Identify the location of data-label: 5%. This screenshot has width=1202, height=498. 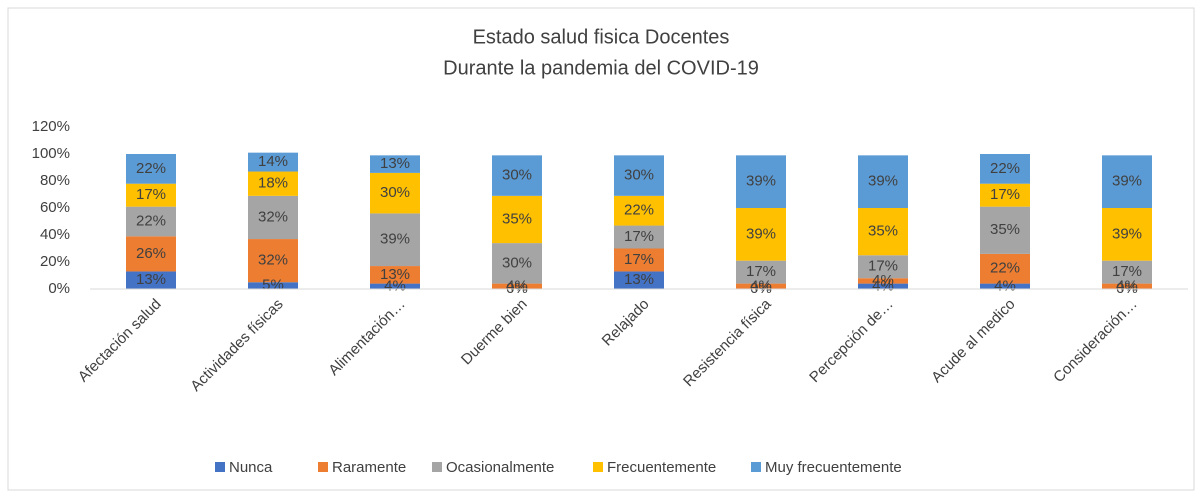
(273, 285).